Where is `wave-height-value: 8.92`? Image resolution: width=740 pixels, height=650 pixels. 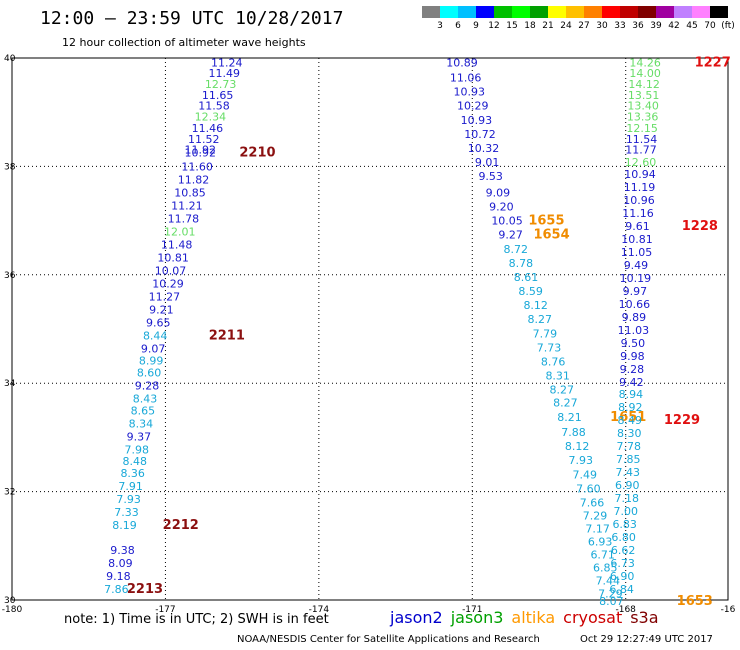 wave-height-value: 8.92 is located at coordinates (630, 407).